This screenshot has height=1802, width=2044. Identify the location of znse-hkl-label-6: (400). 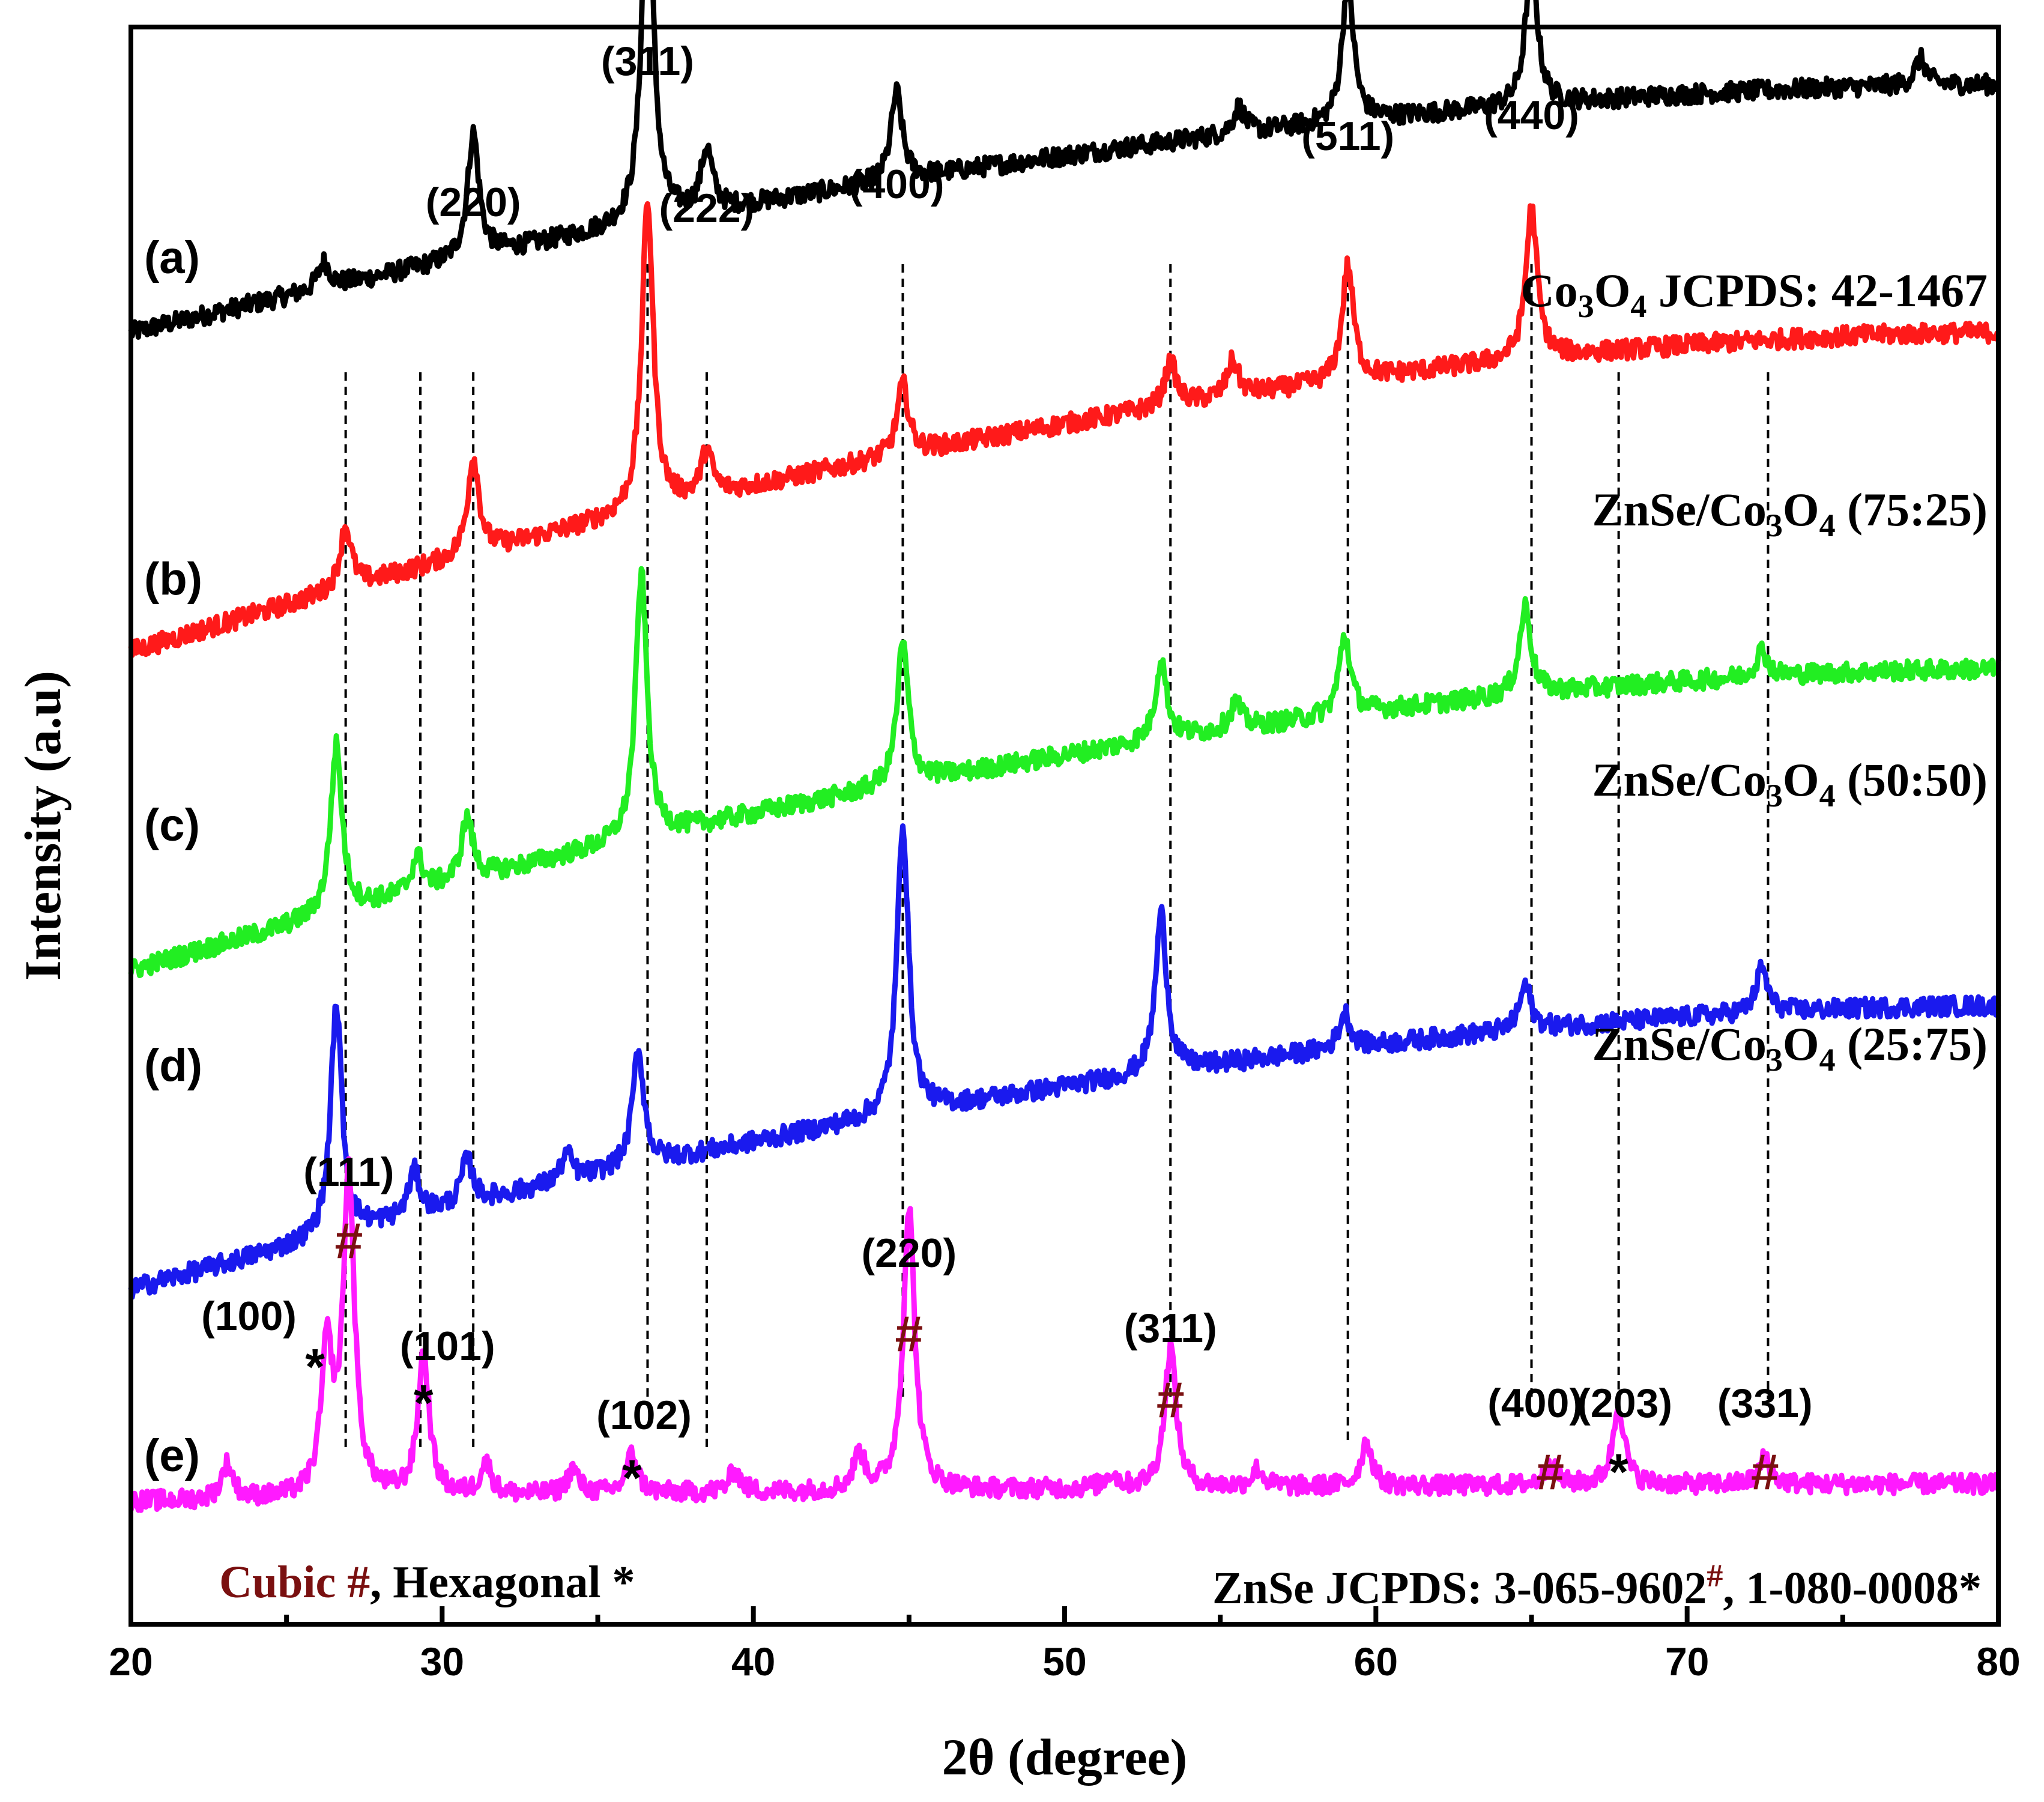
(1535, 1403).